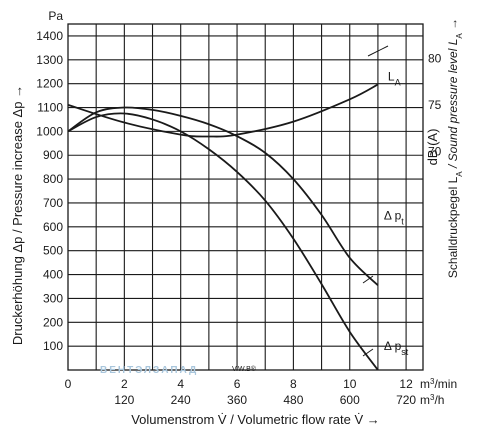 The height and width of the screenshot is (433, 478). I want to click on right-tick-label: 80, so click(435, 58).